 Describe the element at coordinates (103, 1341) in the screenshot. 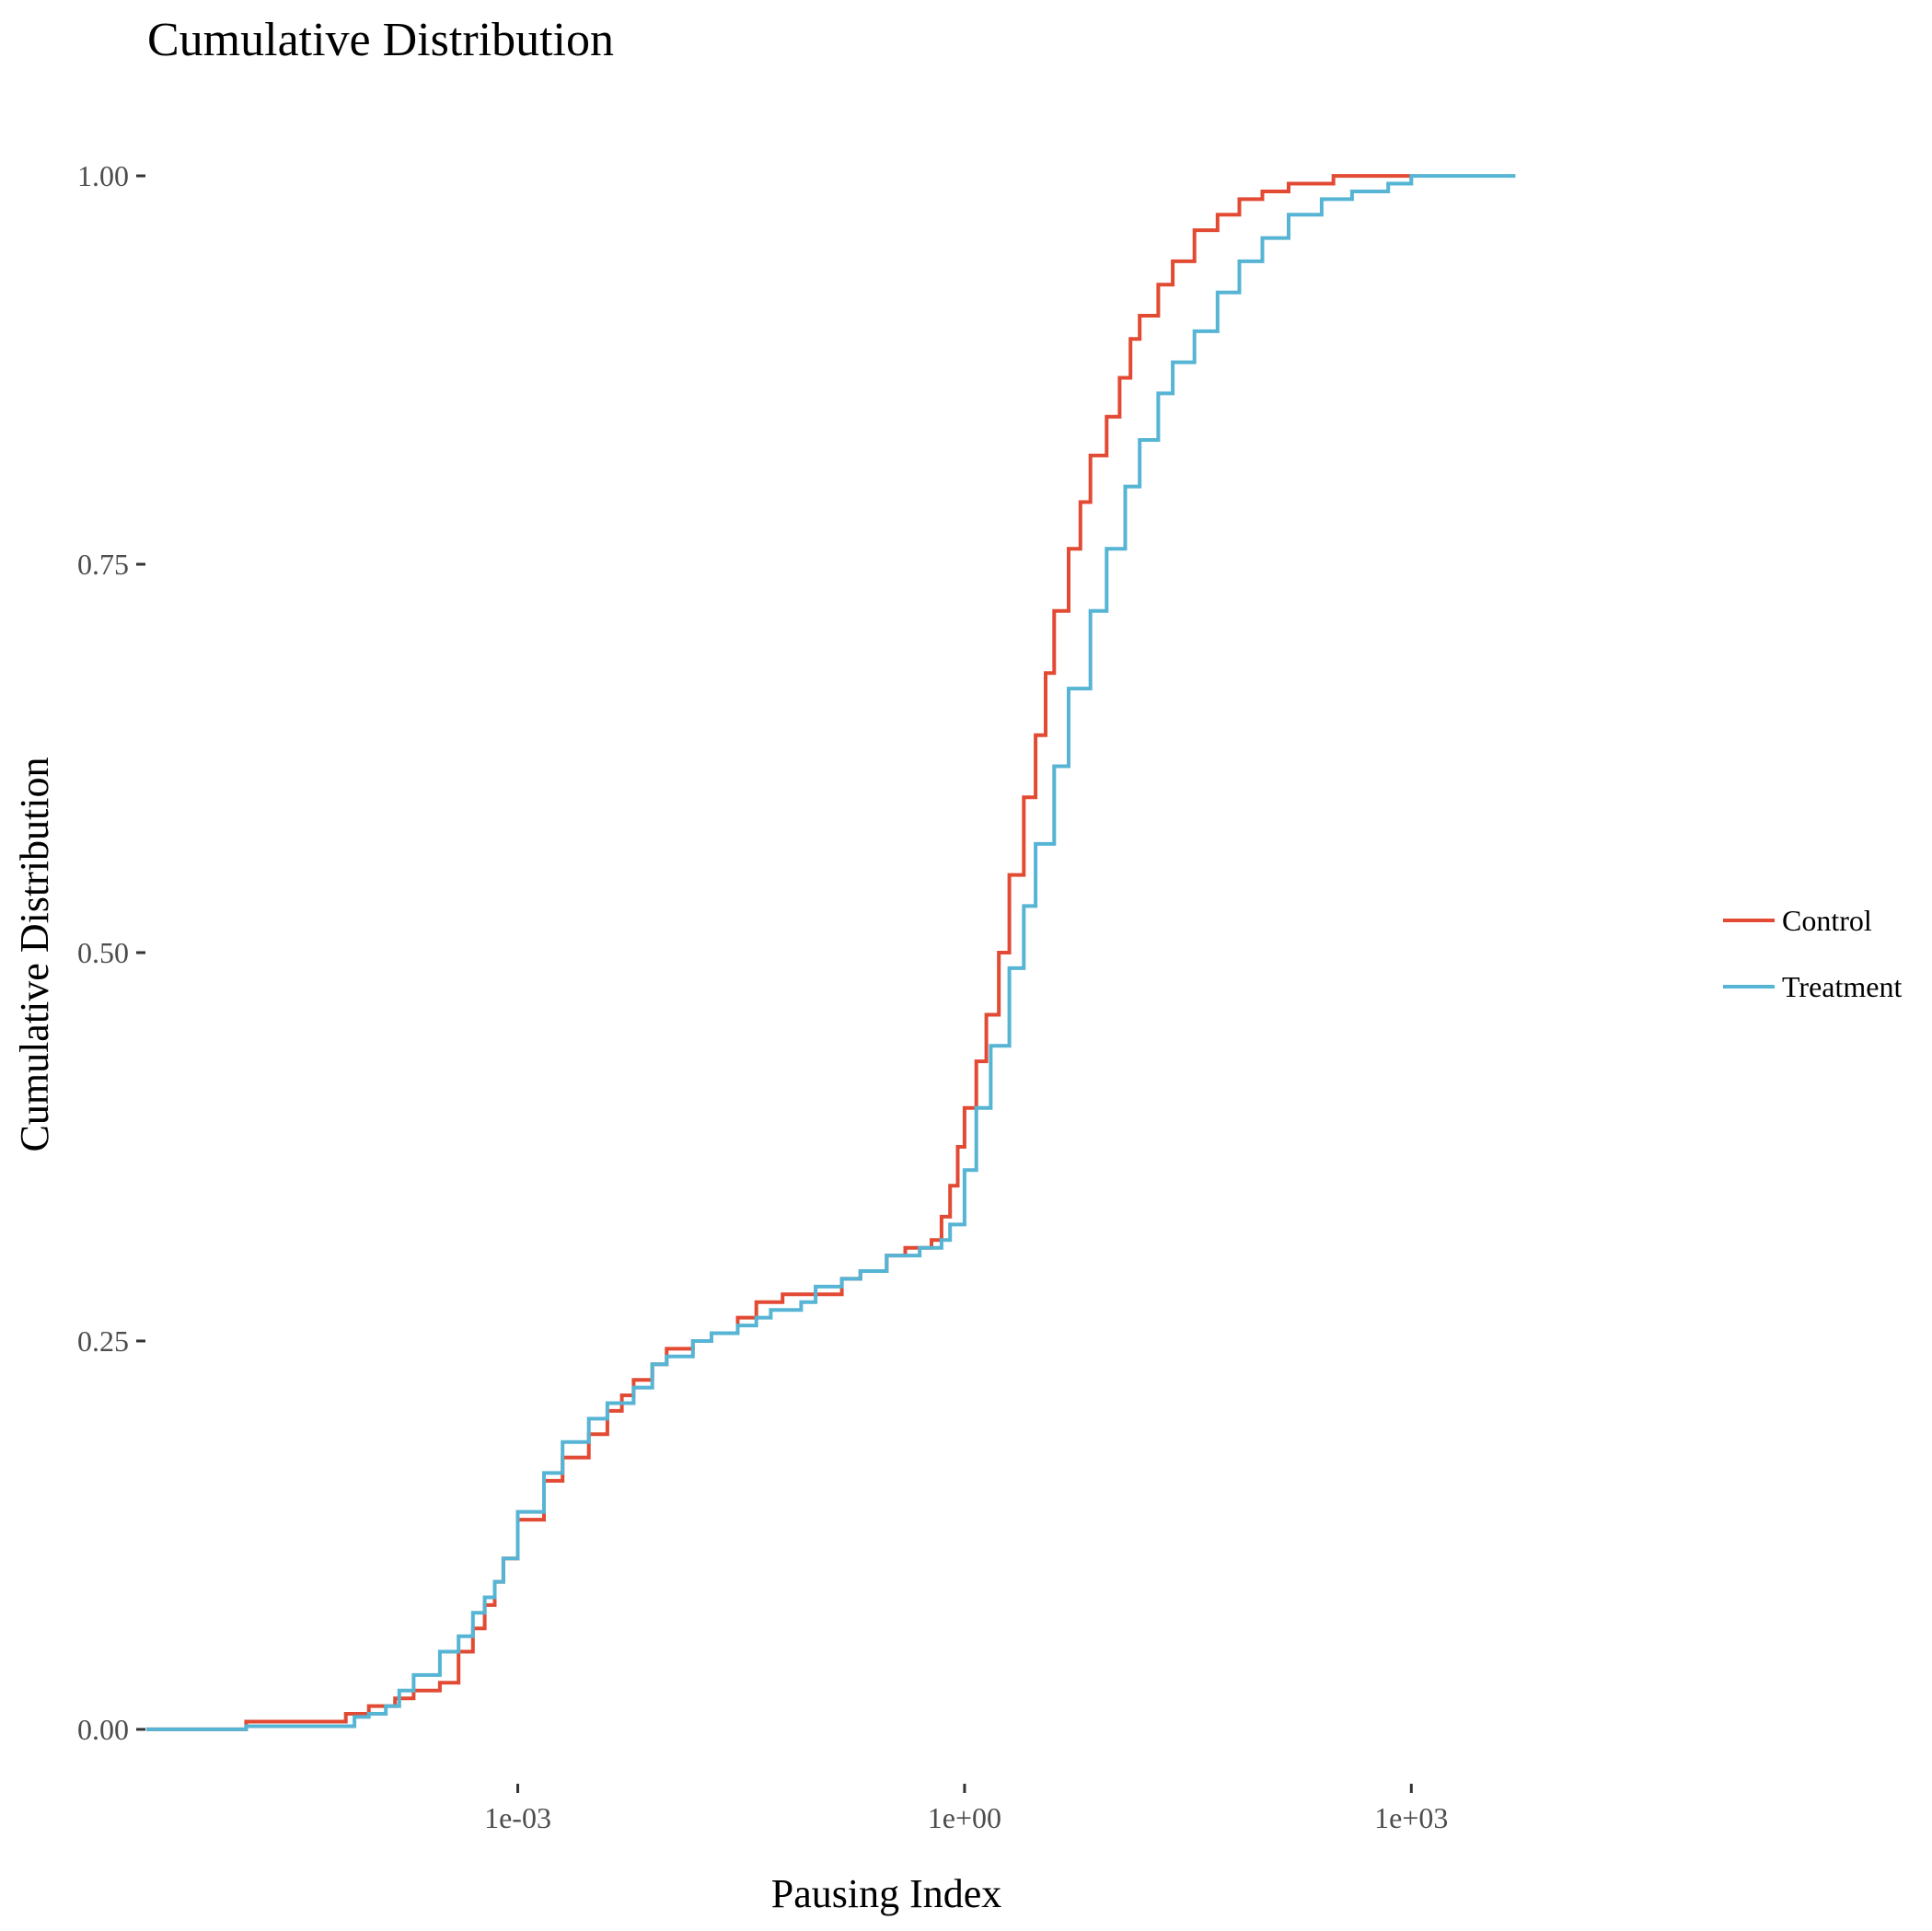

I see `y-tick-label: 0.25` at that location.